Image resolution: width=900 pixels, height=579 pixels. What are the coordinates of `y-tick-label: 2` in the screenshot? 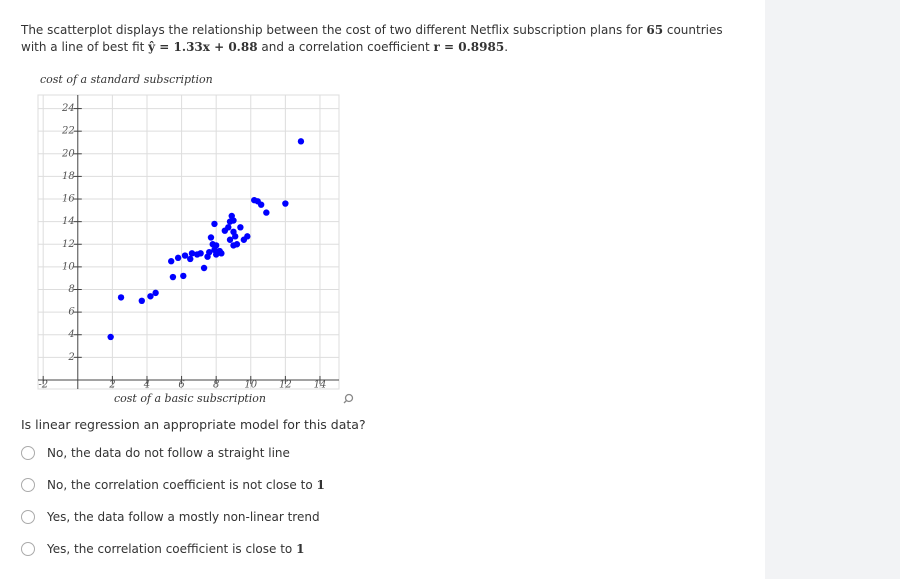 It's located at (70, 357).